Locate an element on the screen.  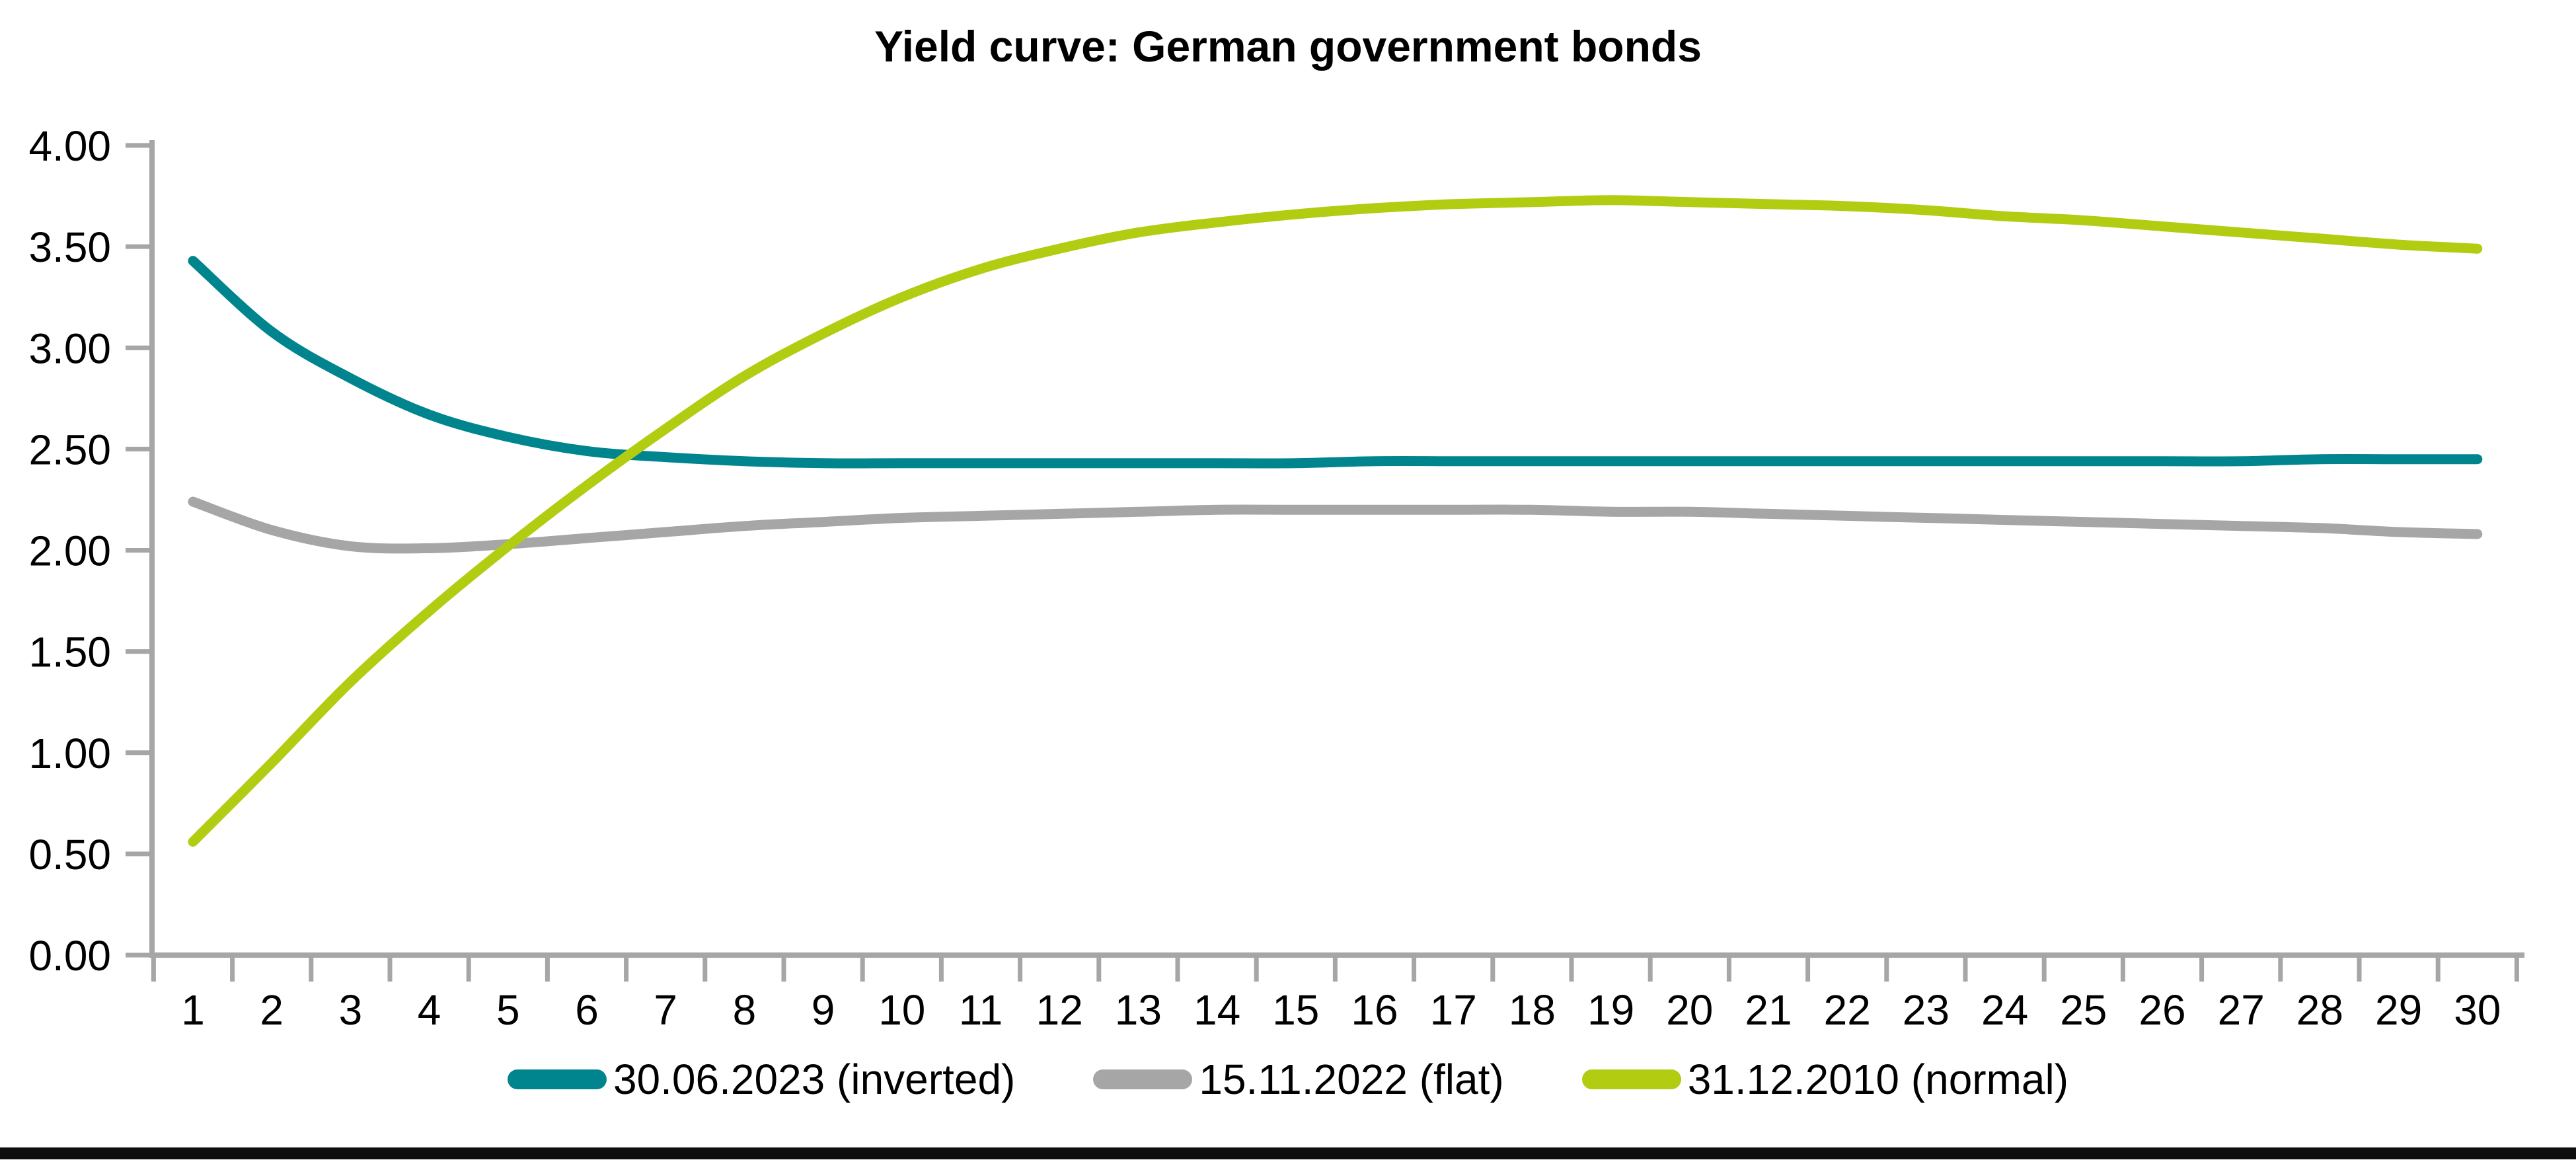
svg-text: 16 is located at coordinates (1374, 1010).